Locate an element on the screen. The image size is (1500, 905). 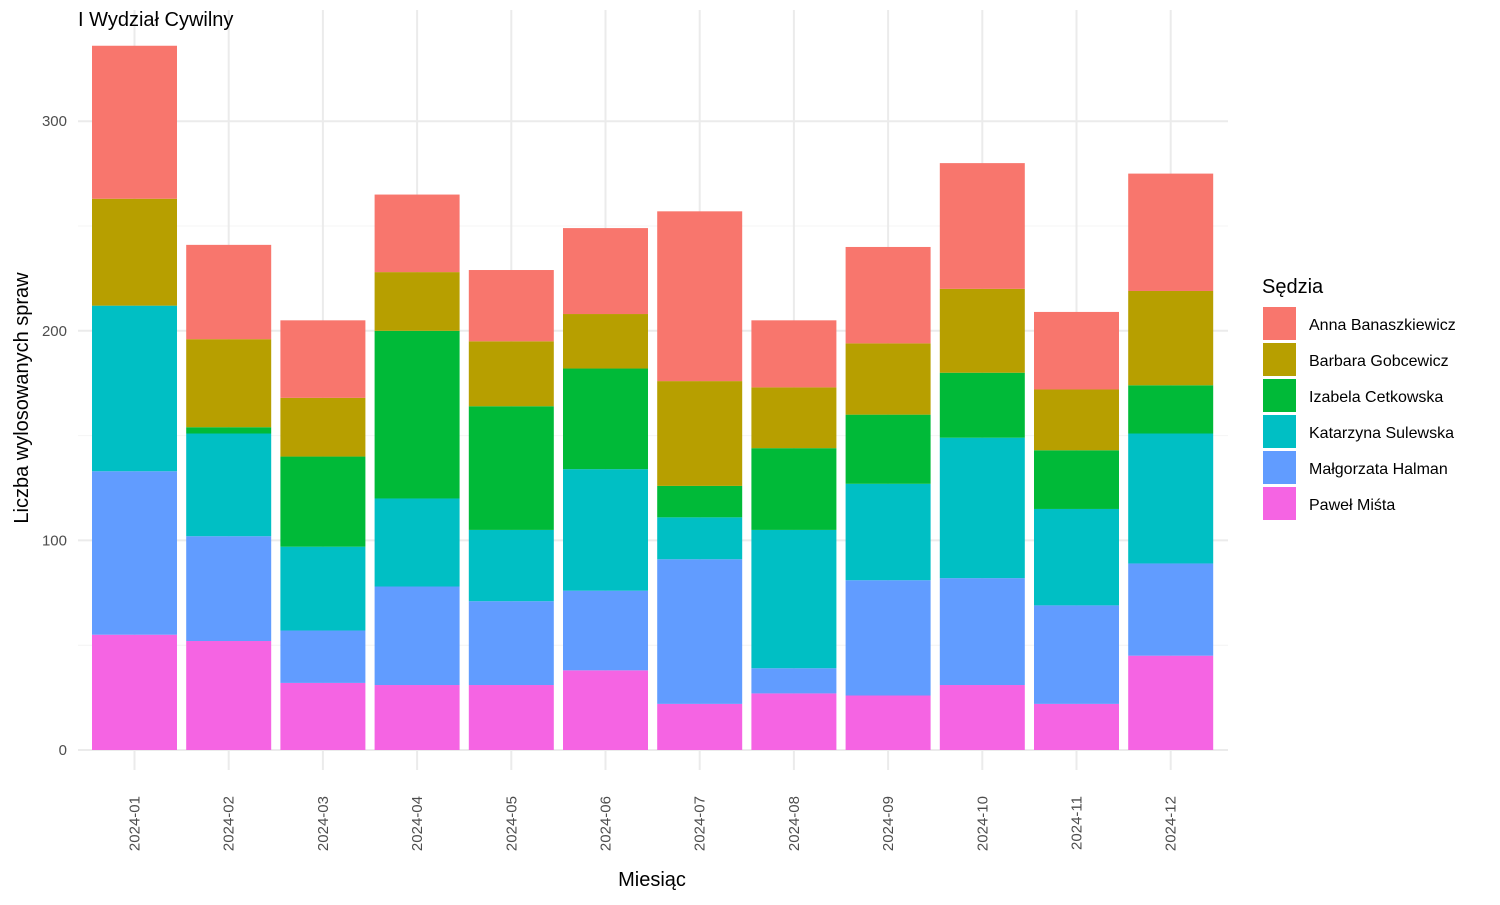
bar-2024-12-malgorzata-halman is located at coordinates (1171, 609).